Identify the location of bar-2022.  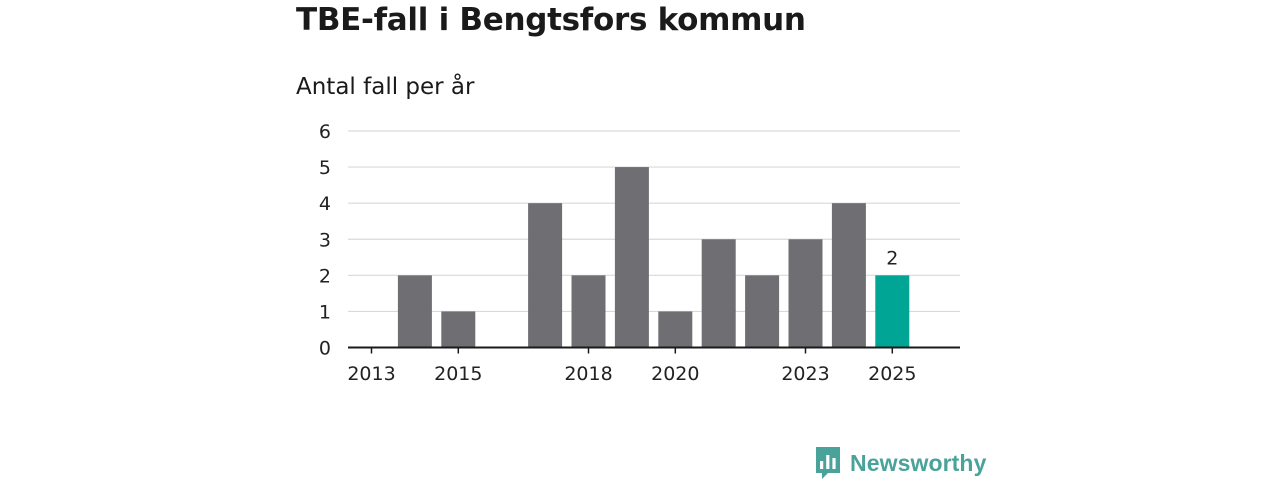
(762, 311).